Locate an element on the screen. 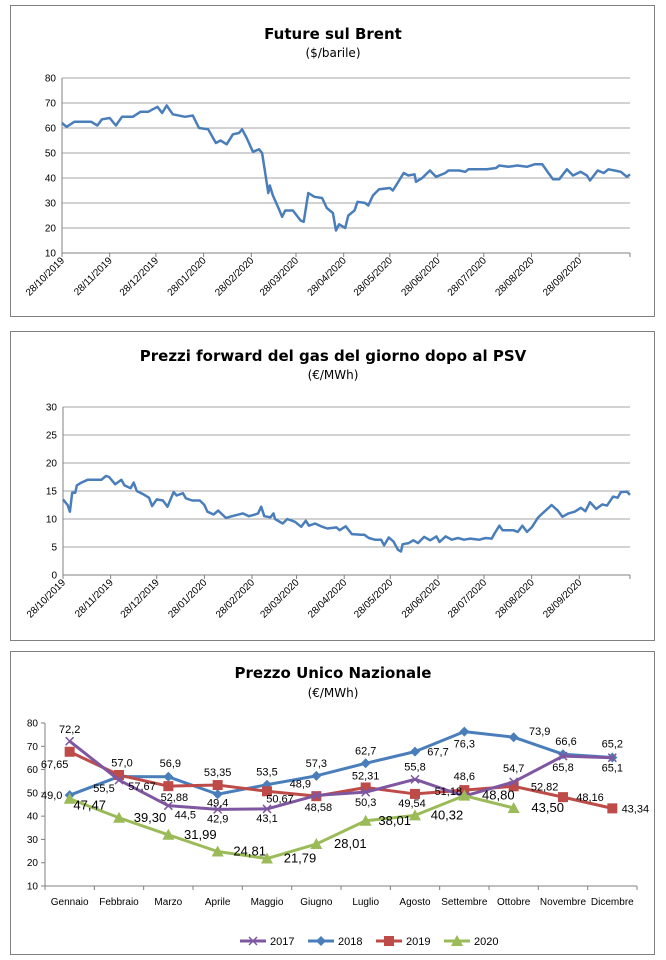 This screenshot has width=666, height=960. brent-subtitle: ($/barile) is located at coordinates (333, 53).